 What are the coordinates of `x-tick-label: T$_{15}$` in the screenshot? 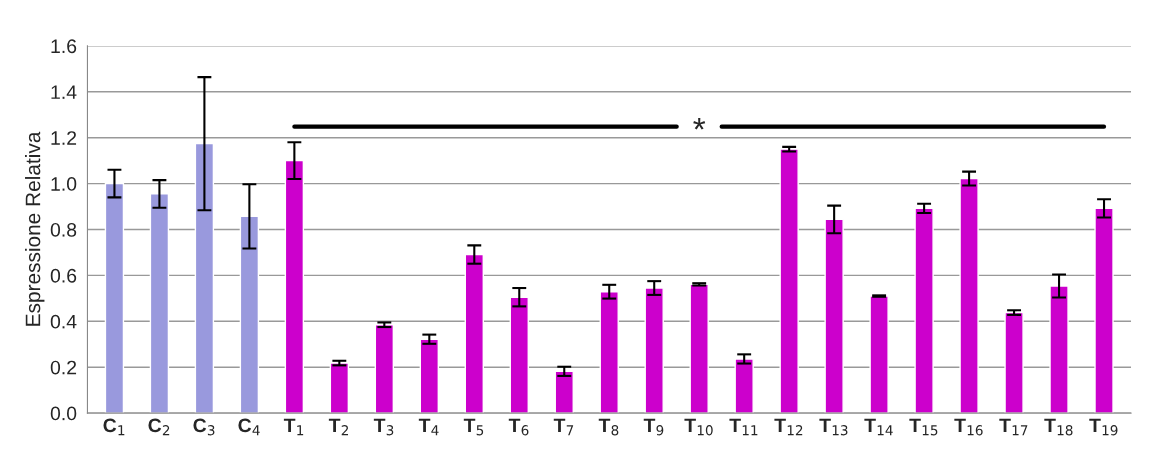 It's located at (923, 427).